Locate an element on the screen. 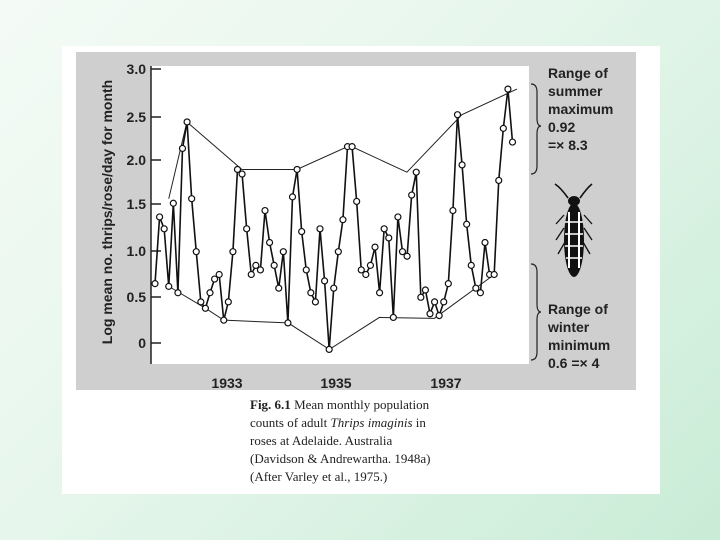 The width and height of the screenshot is (720, 540). figure-number: Fig. 6.1 is located at coordinates (270, 404).